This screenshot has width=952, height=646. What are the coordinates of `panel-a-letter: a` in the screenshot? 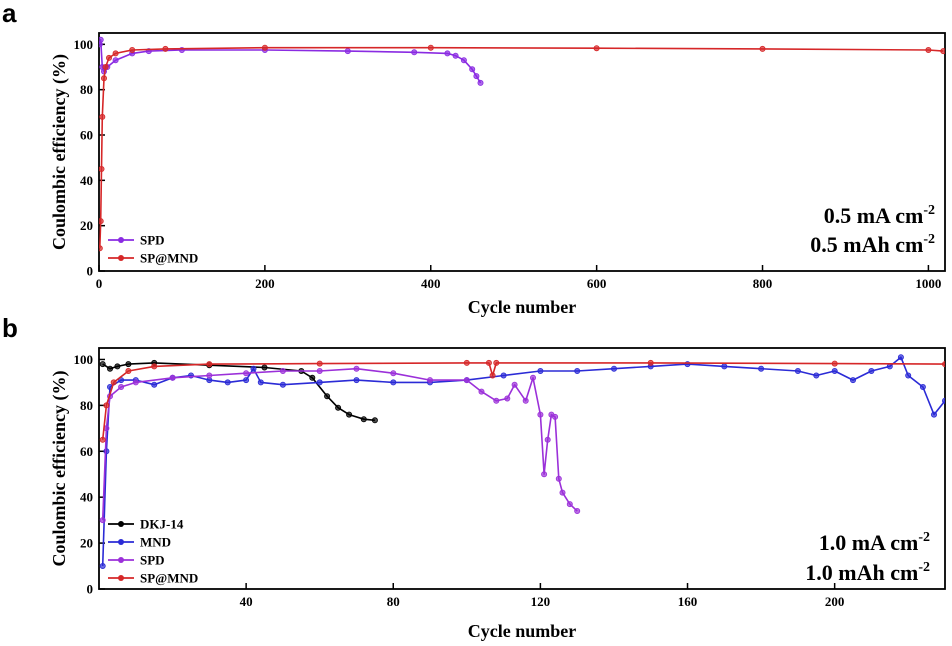 It's located at (9, 14).